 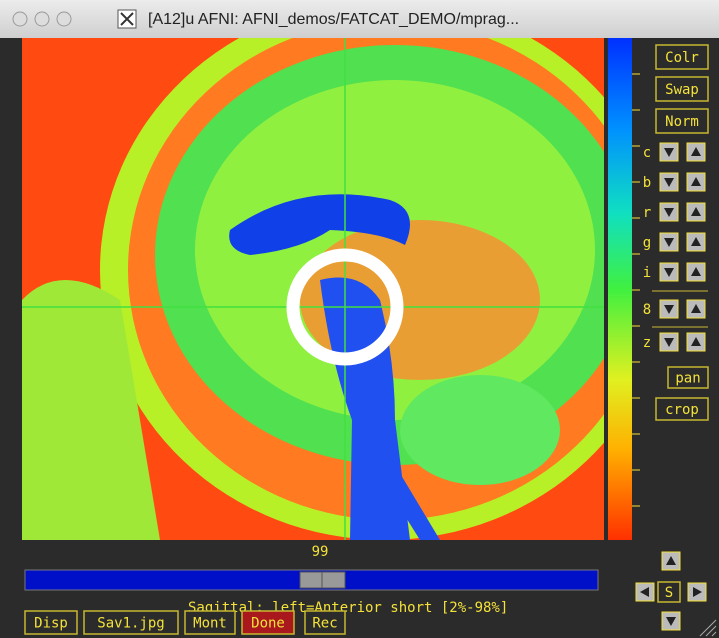 I want to click on nav-center-label: S, so click(x=669, y=593).